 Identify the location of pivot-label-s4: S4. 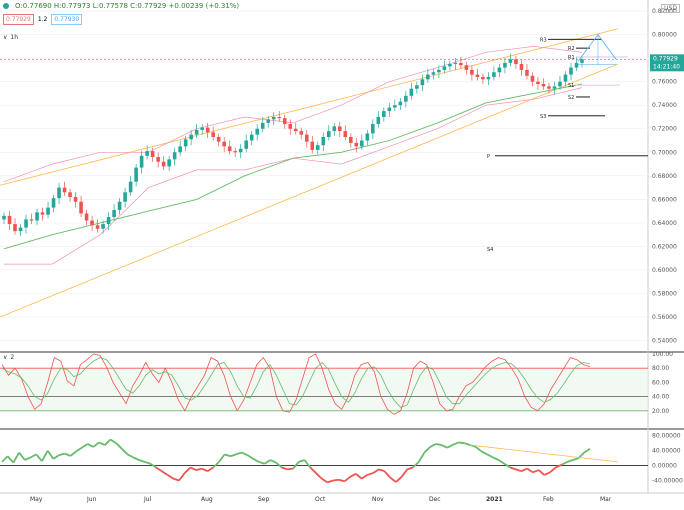
(490, 250).